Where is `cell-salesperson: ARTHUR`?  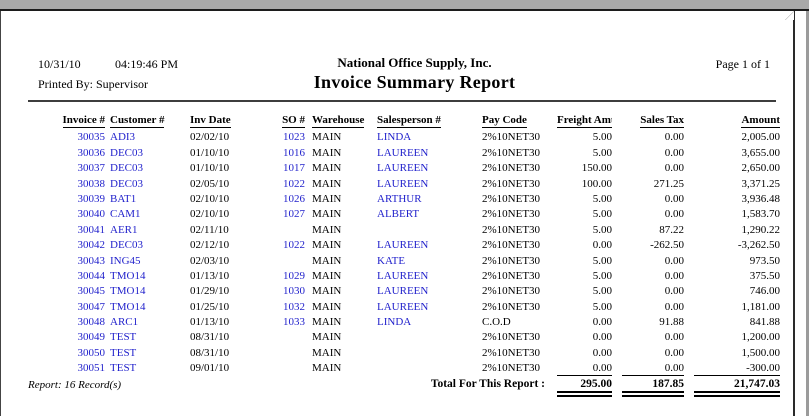
cell-salesperson: ARTHUR is located at coordinates (399, 198).